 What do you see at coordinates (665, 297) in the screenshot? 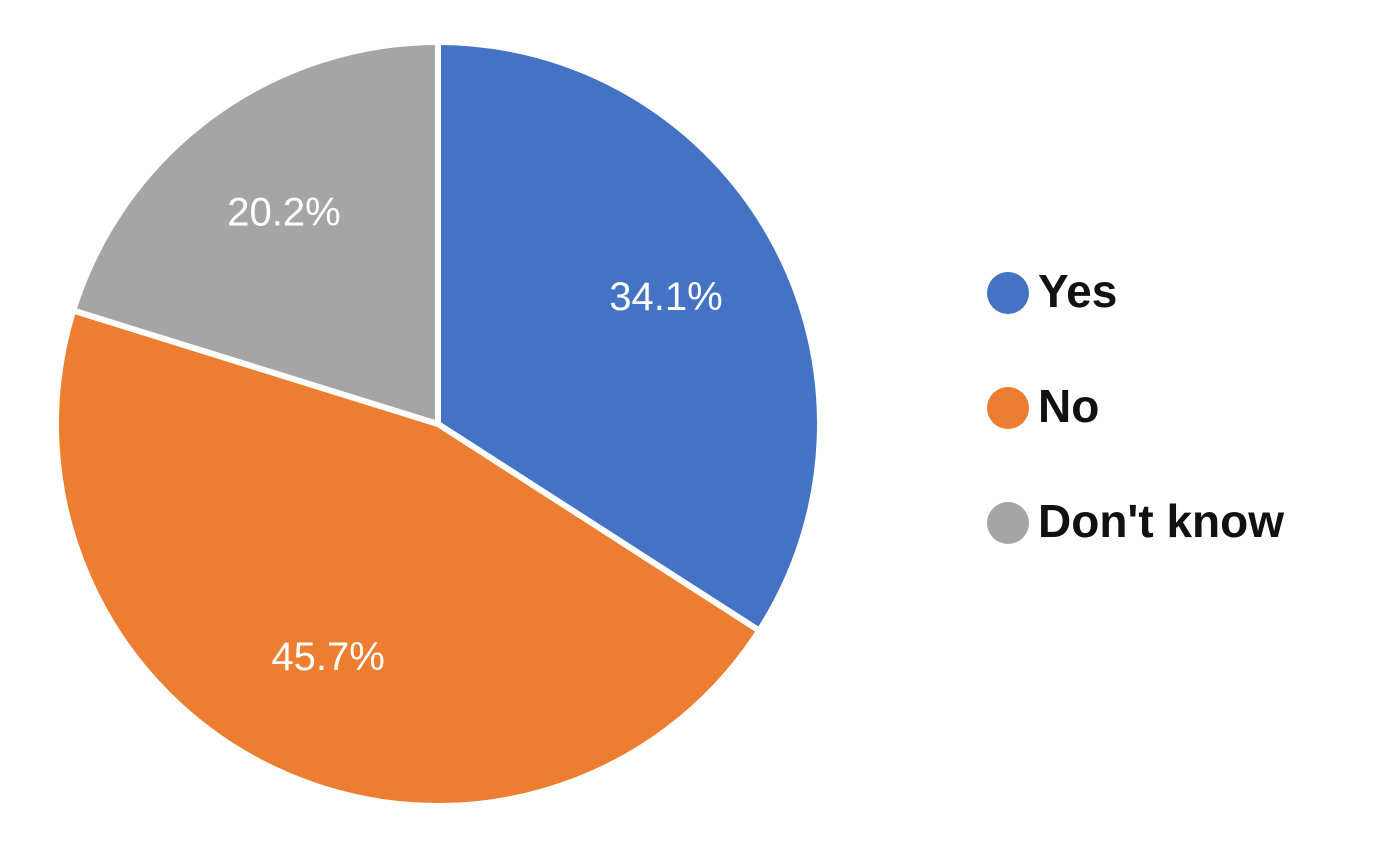
I see `data-label: 34.1%` at bounding box center [665, 297].